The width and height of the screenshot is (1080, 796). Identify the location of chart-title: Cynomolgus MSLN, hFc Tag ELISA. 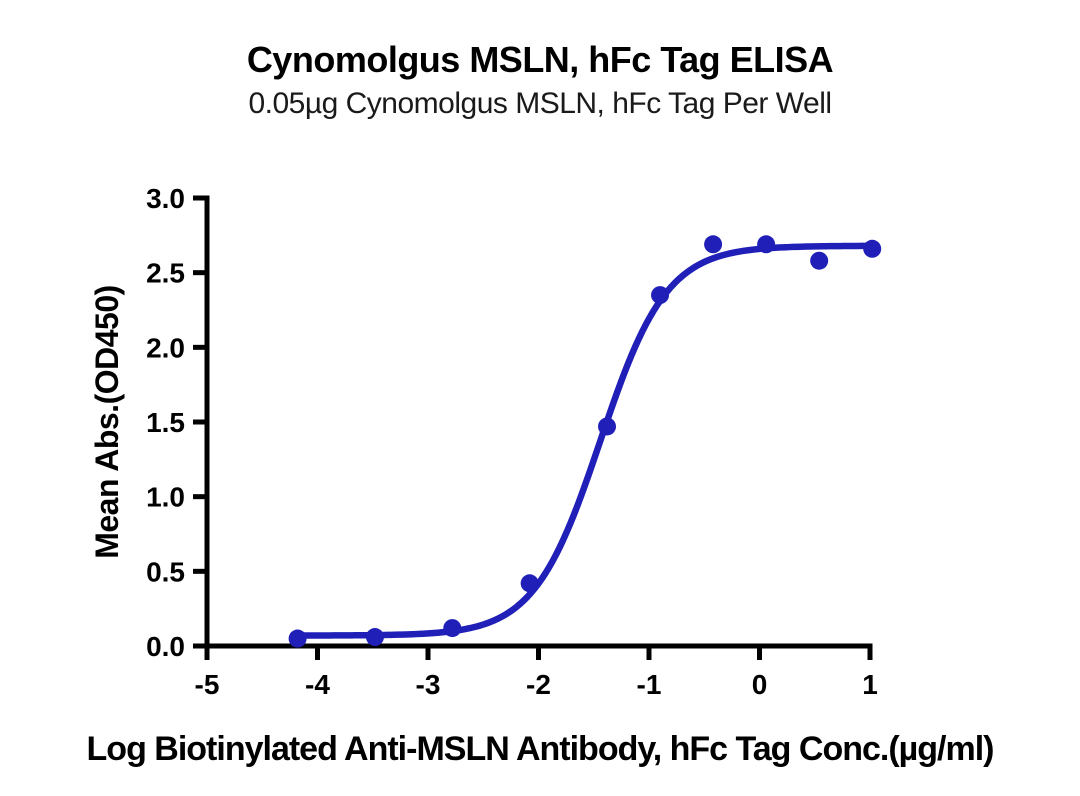
(540, 59).